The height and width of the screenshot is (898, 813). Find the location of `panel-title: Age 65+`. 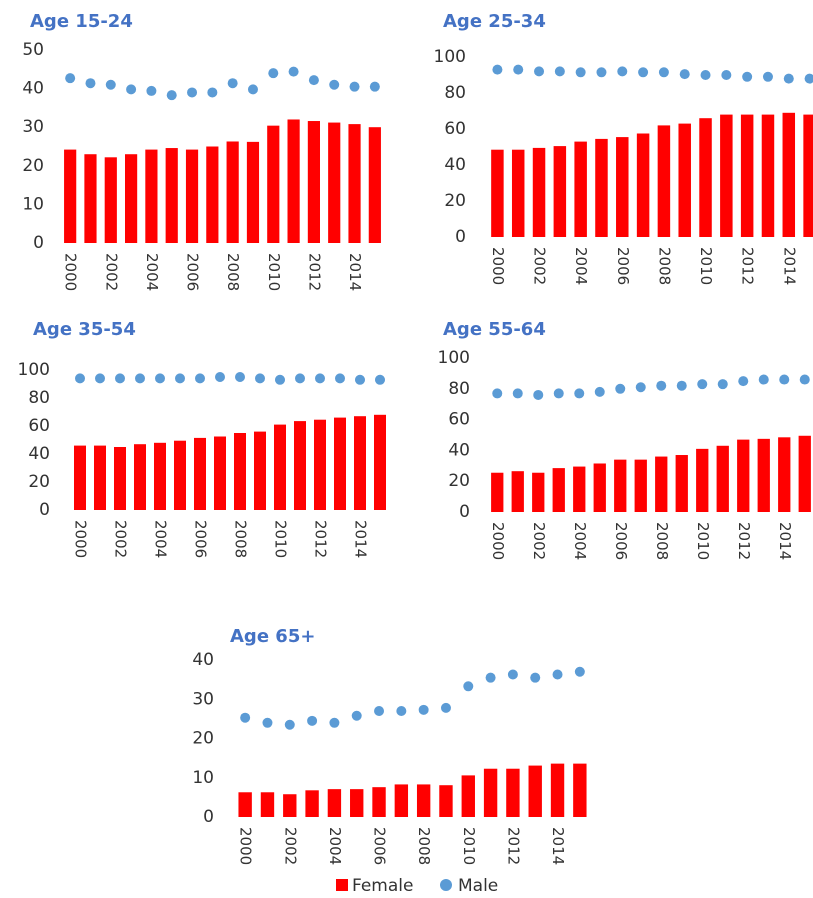

panel-title: Age 65+ is located at coordinates (272, 636).